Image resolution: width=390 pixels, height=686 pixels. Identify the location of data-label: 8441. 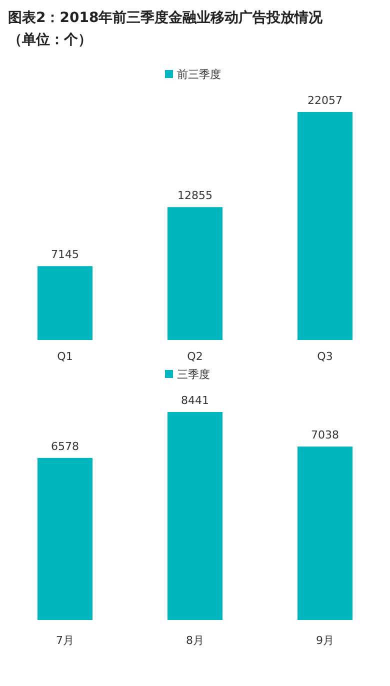
(195, 400).